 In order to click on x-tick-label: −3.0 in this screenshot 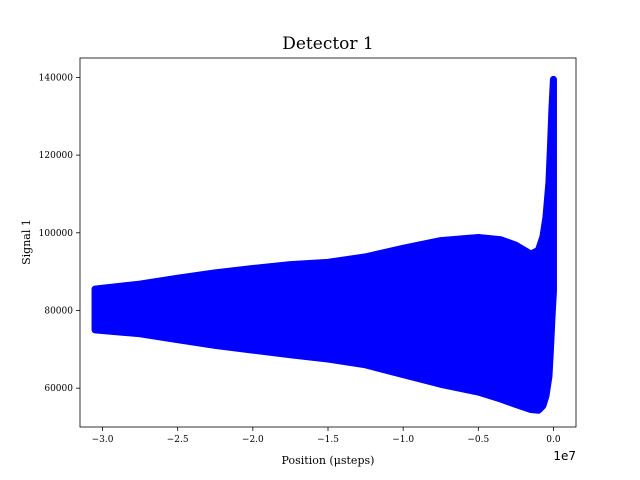, I will do `click(103, 440)`.